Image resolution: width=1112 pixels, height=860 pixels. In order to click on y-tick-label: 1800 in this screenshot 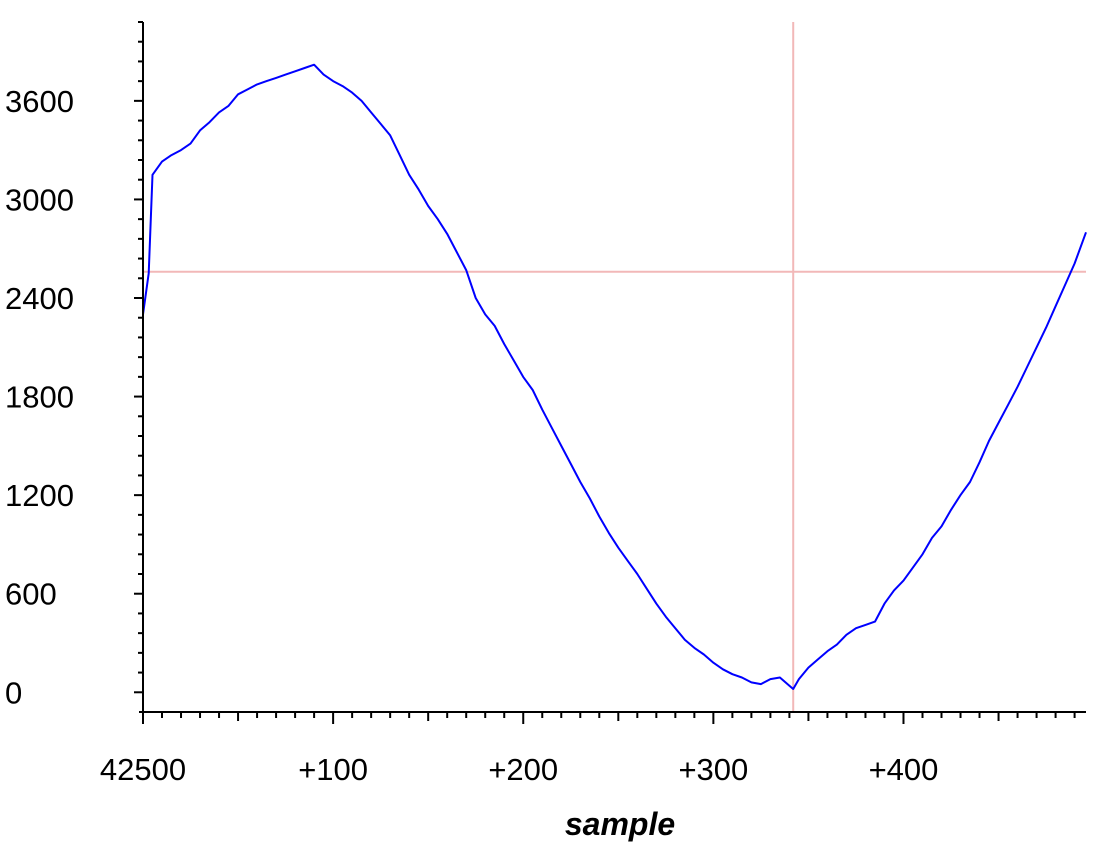, I will do `click(39, 397)`.